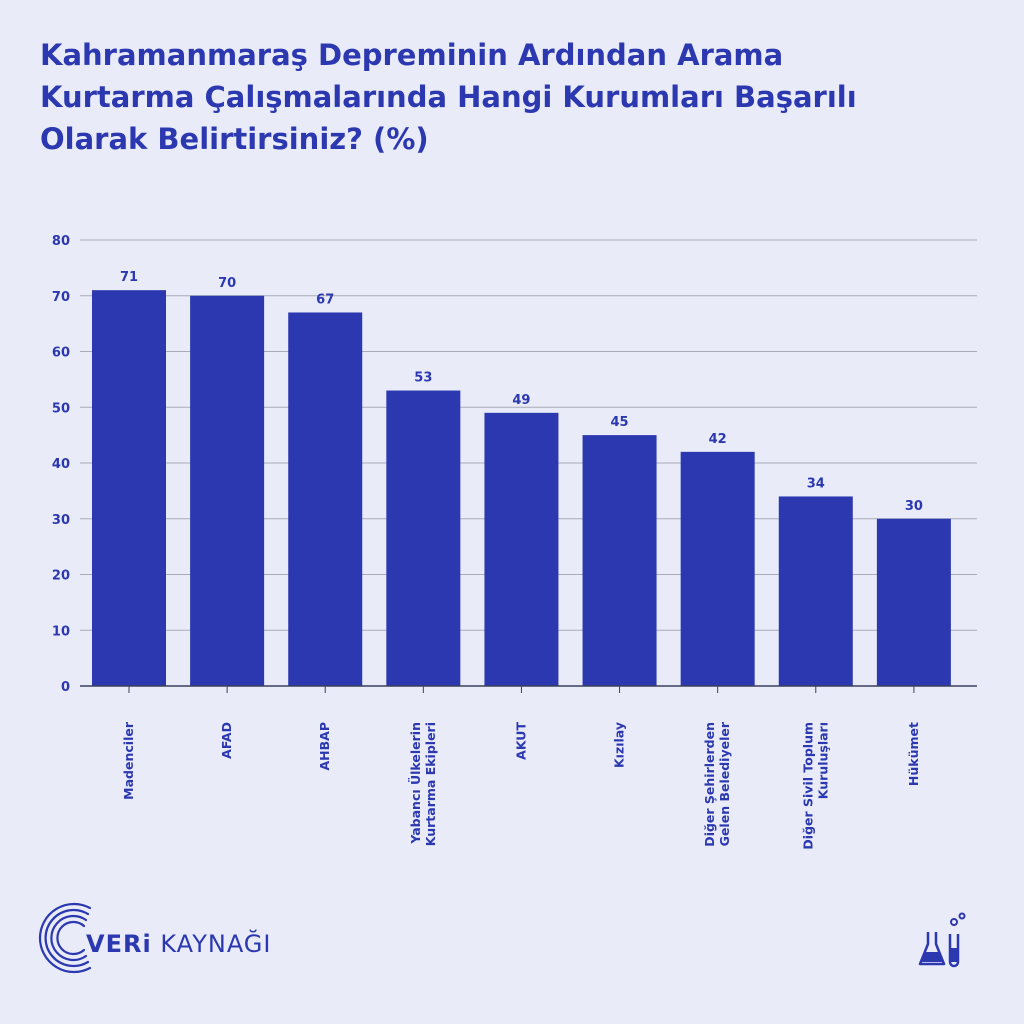 The height and width of the screenshot is (1024, 1024). Describe the element at coordinates (129, 277) in the screenshot. I see `value-label: 71` at that location.